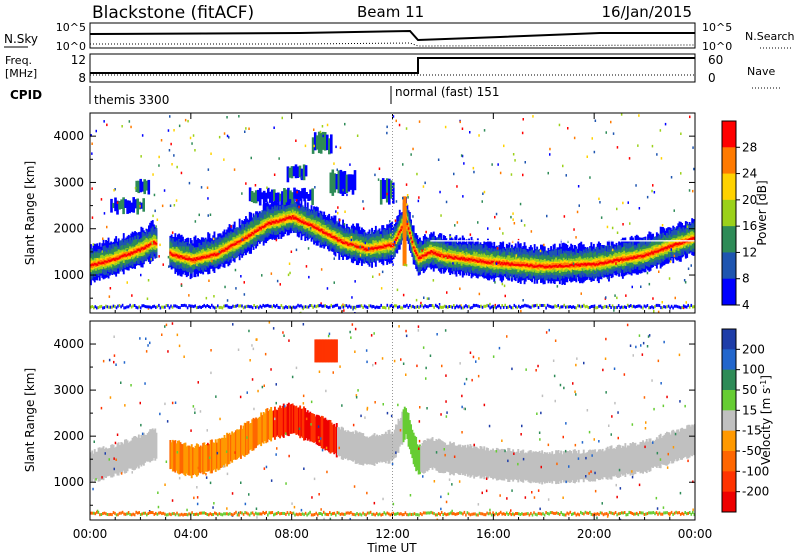  I want to click on y-tick-label: 2000, so click(68, 229).